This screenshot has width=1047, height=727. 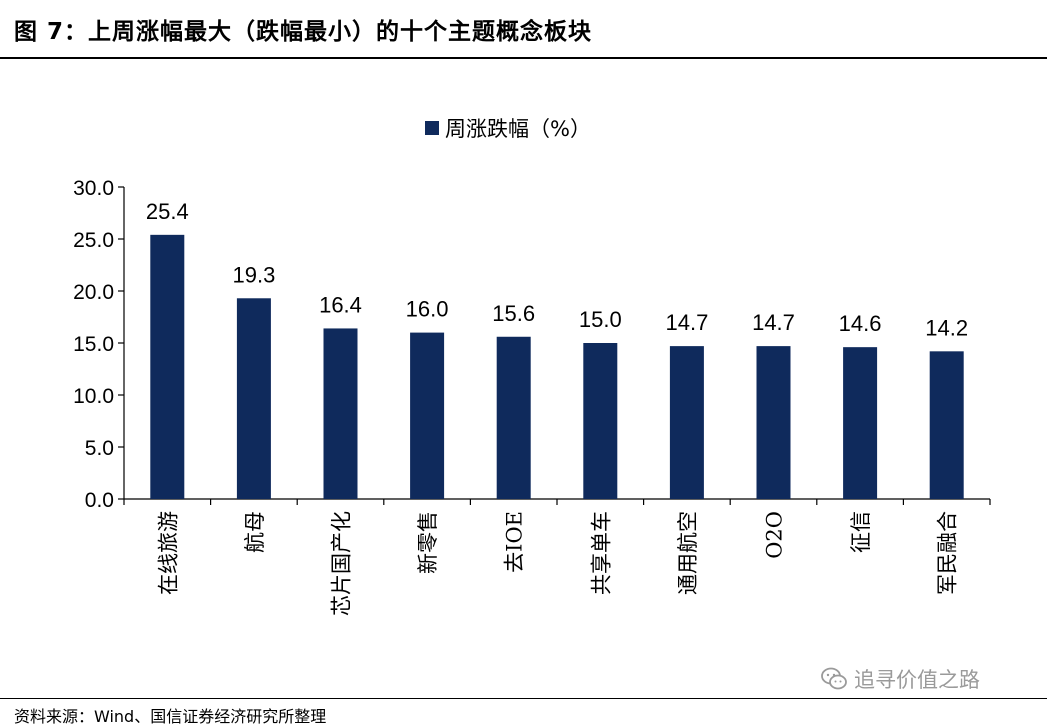 What do you see at coordinates (93, 396) in the screenshot?
I see `y-tick-label: 10.0` at bounding box center [93, 396].